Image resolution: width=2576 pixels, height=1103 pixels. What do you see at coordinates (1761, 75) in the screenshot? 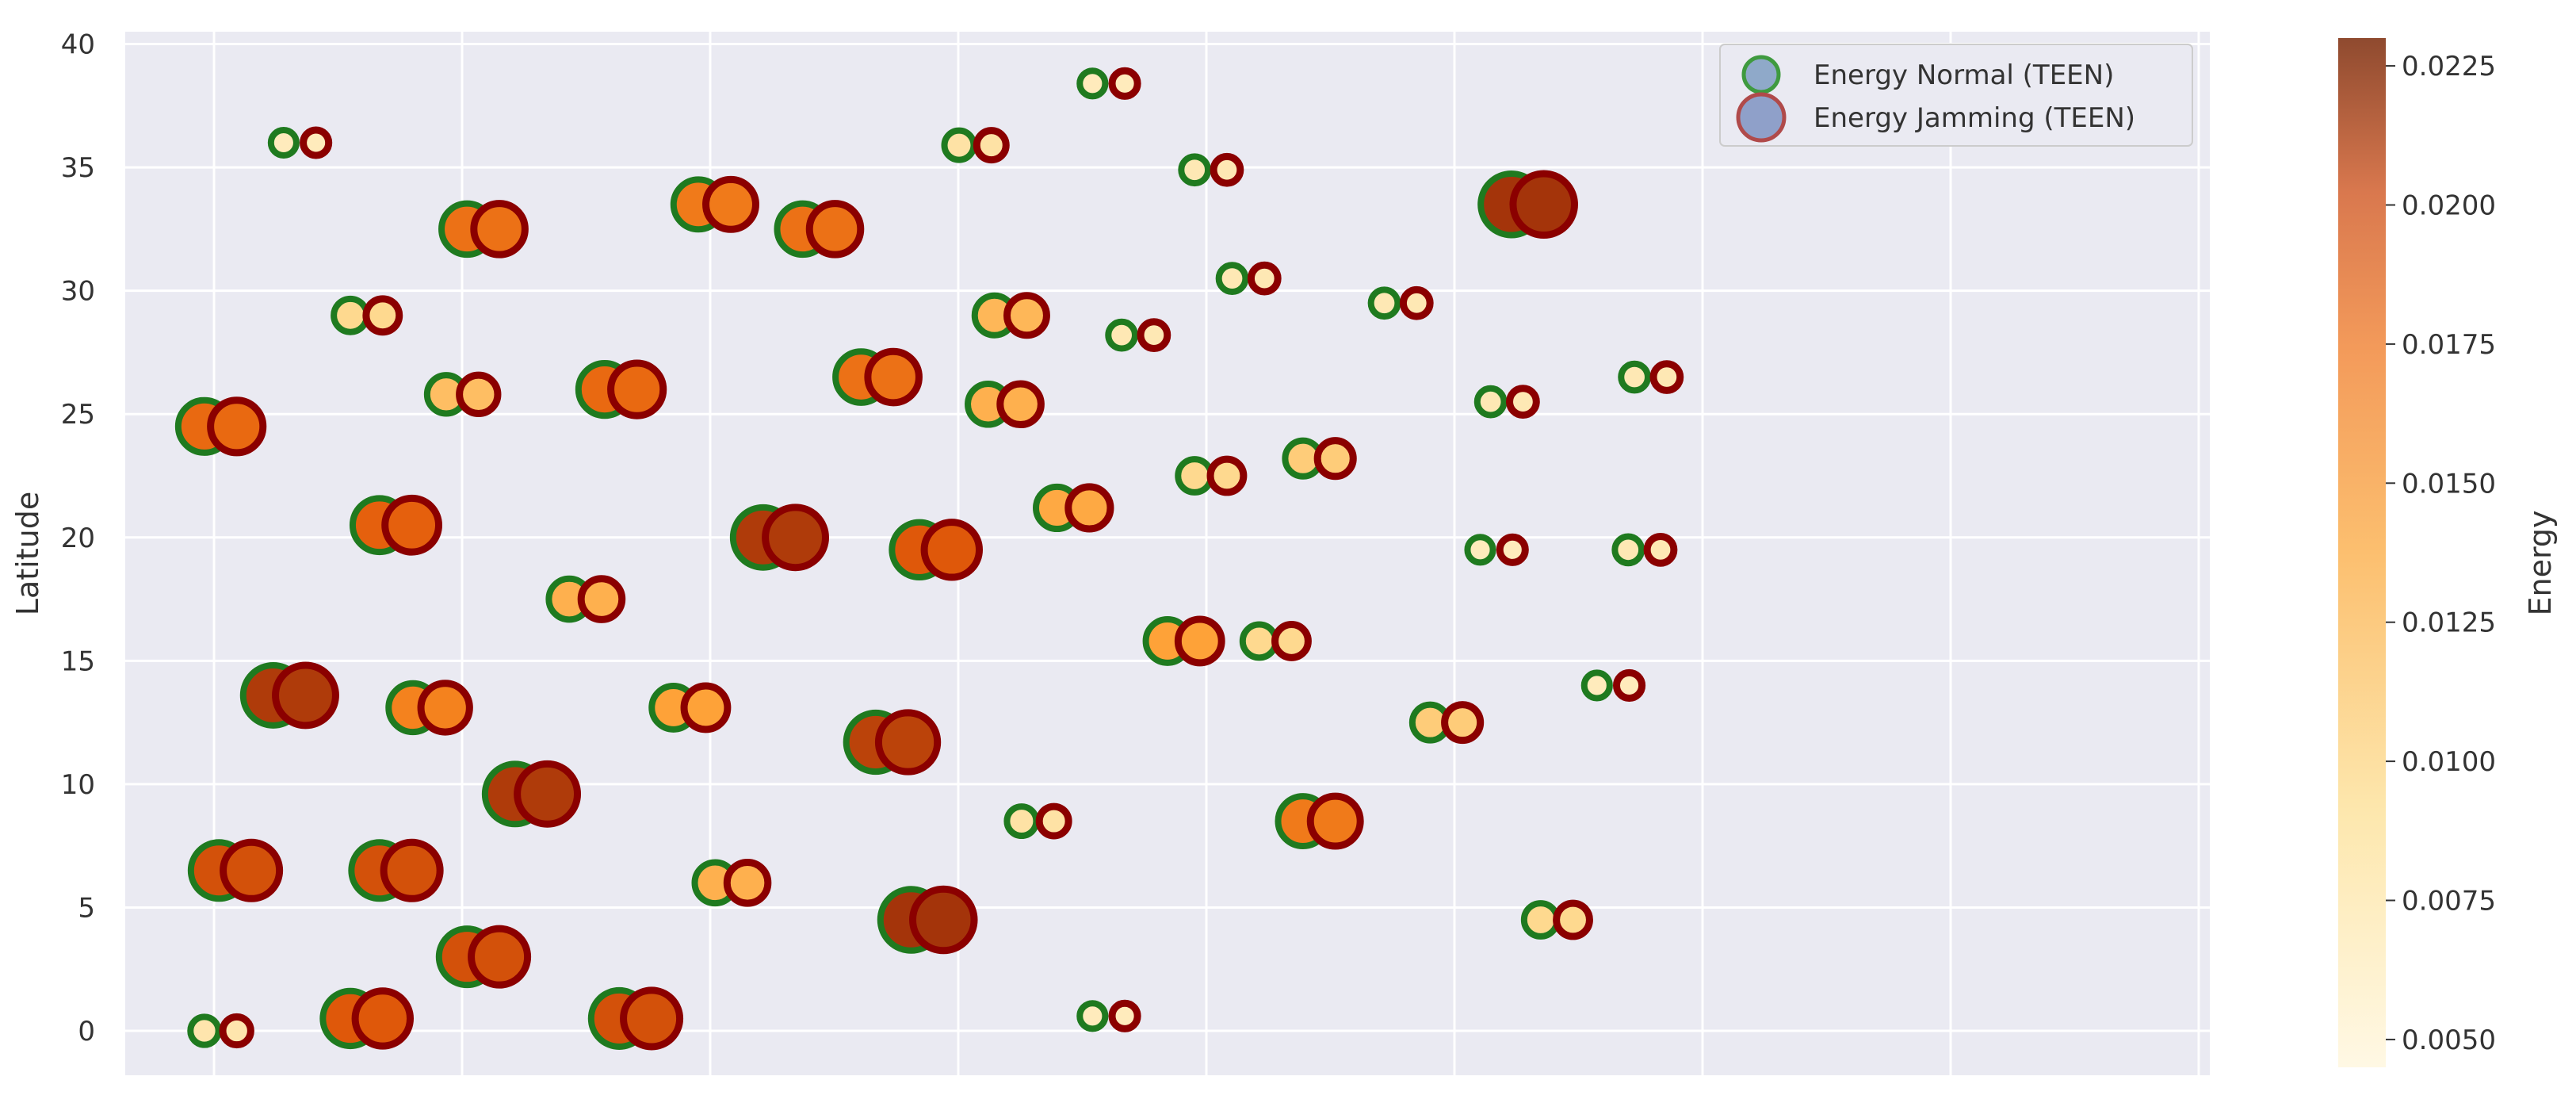
I see `legend-marker-normal` at bounding box center [1761, 75].